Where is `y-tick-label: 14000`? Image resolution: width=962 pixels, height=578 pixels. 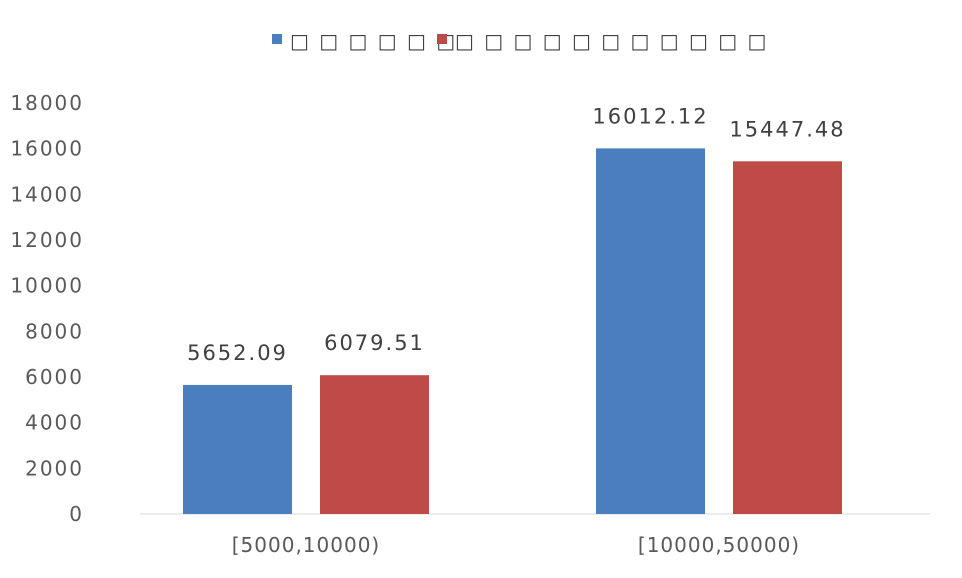
y-tick-label: 14000 is located at coordinates (47, 194).